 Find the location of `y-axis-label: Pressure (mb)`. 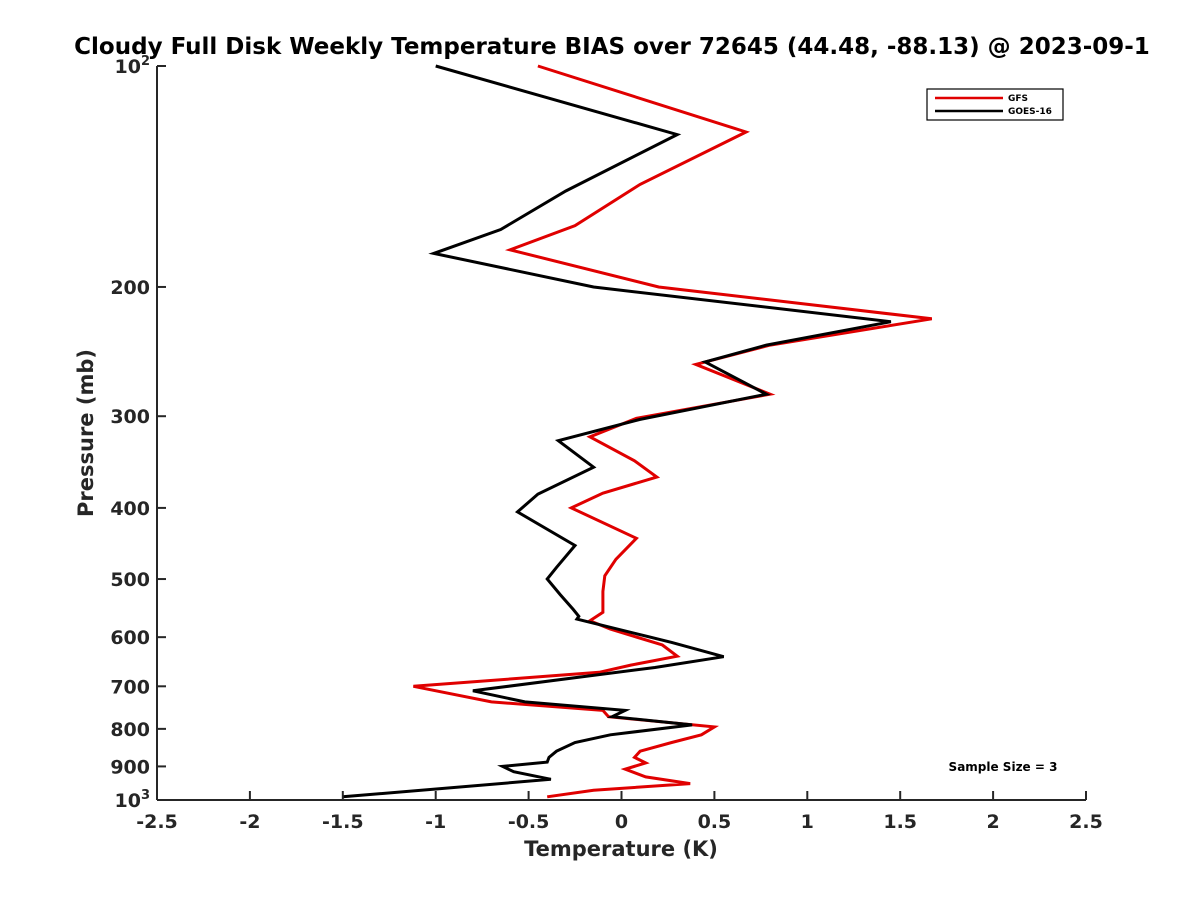

y-axis-label: Pressure (mb) is located at coordinates (86, 433).